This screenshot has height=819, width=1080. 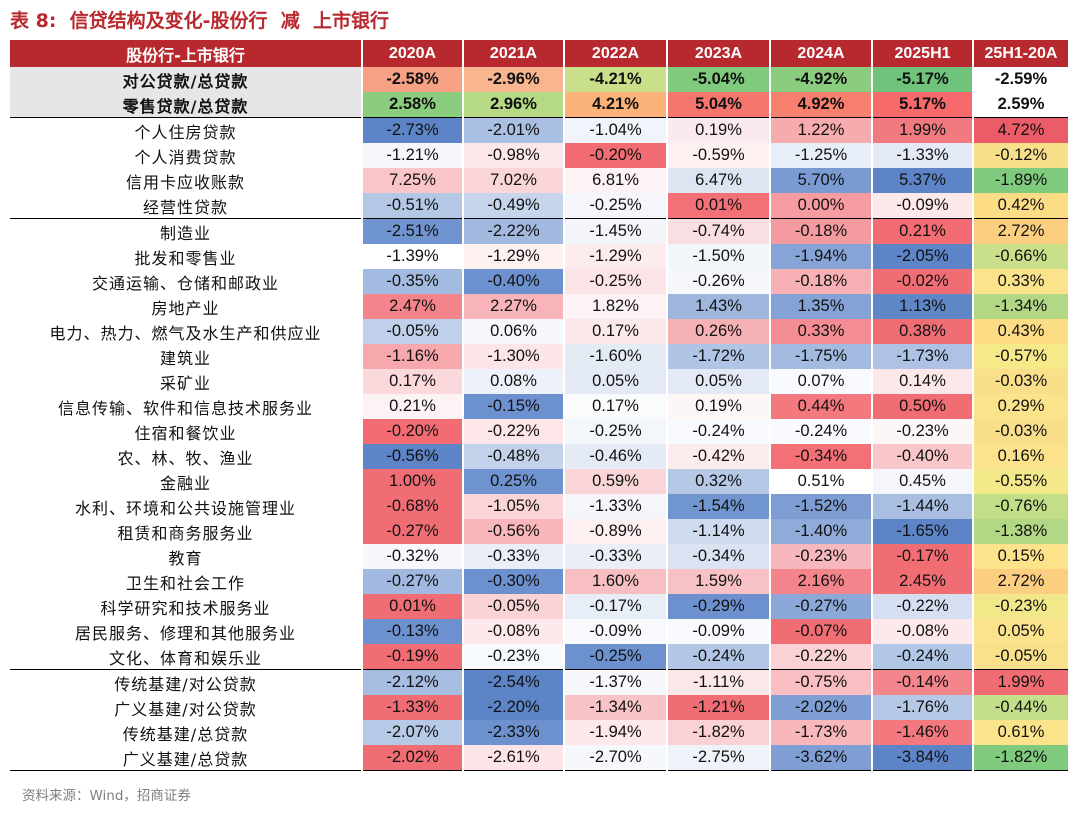 I want to click on source-note: 资料来源：Wind，招商证券, so click(x=106, y=796).